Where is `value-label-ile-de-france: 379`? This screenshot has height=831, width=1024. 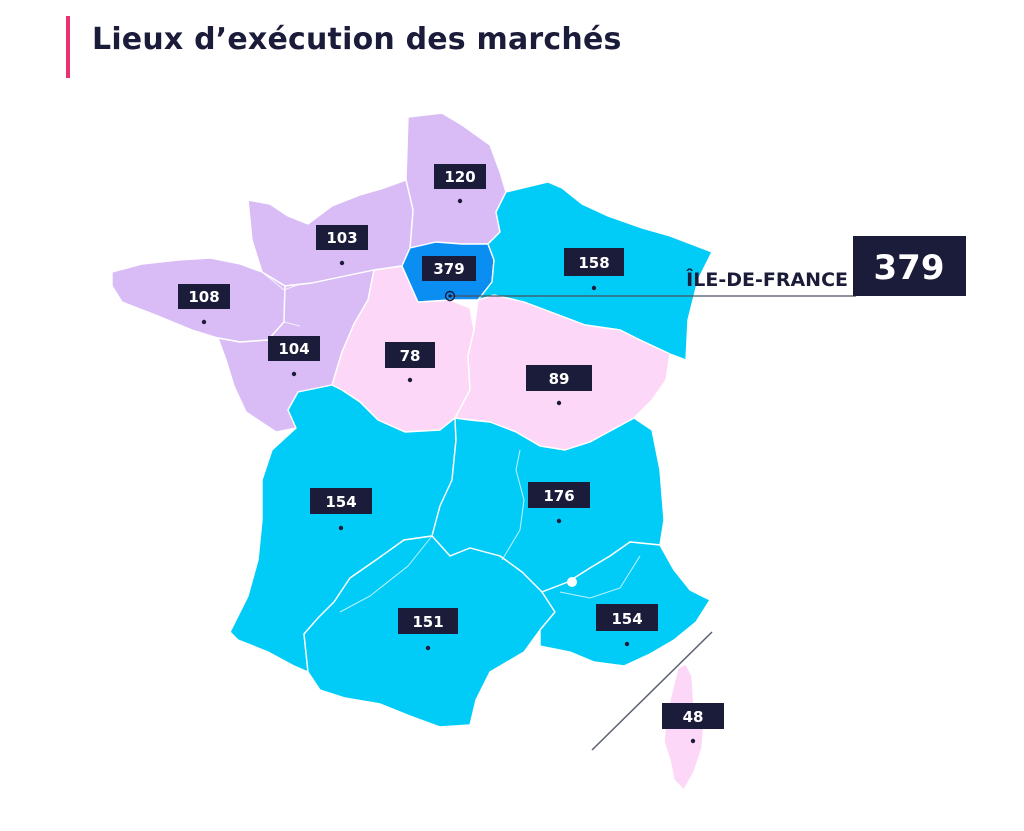
value-label-ile-de-france: 379 is located at coordinates (449, 268).